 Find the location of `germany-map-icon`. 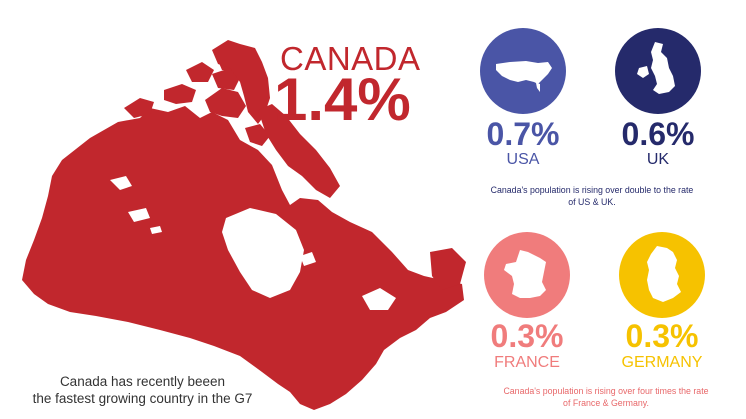

germany-map-icon is located at coordinates (664, 274).